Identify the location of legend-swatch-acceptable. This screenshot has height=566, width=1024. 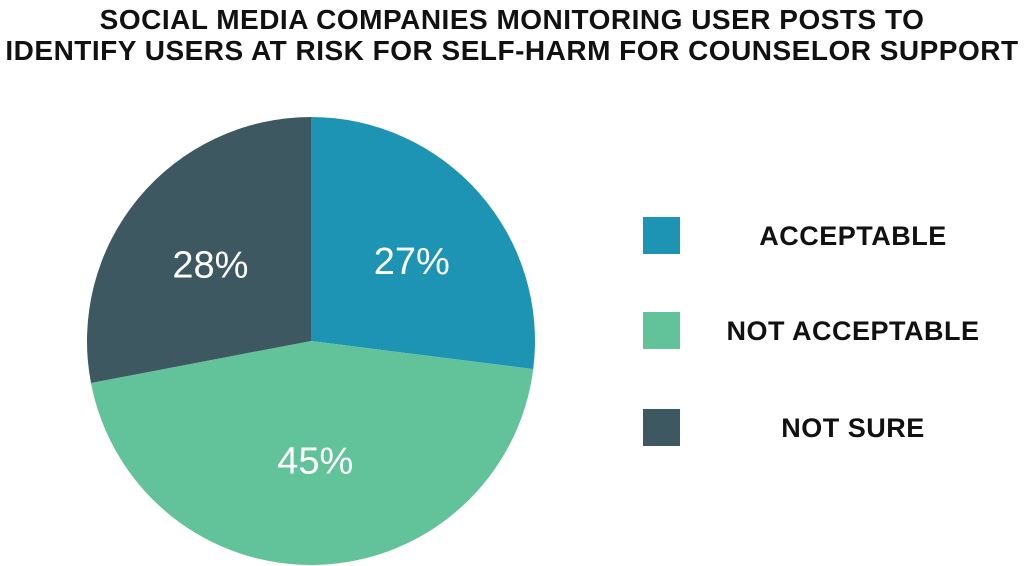
(661, 235).